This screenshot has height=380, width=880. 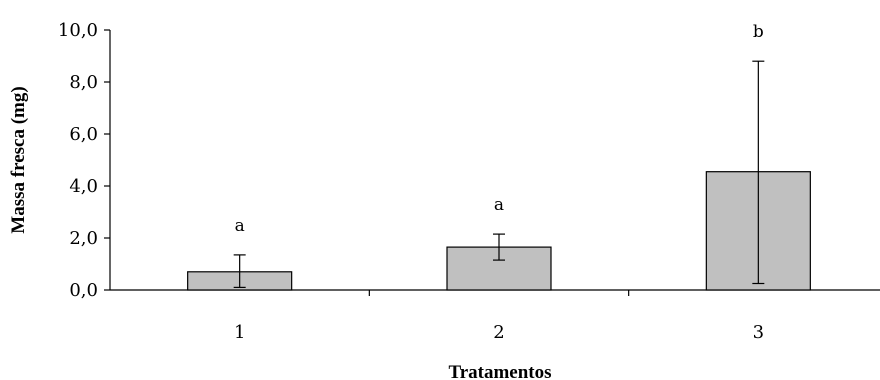 I want to click on y-axis-title: Massa fresca (mg), so click(x=18, y=159).